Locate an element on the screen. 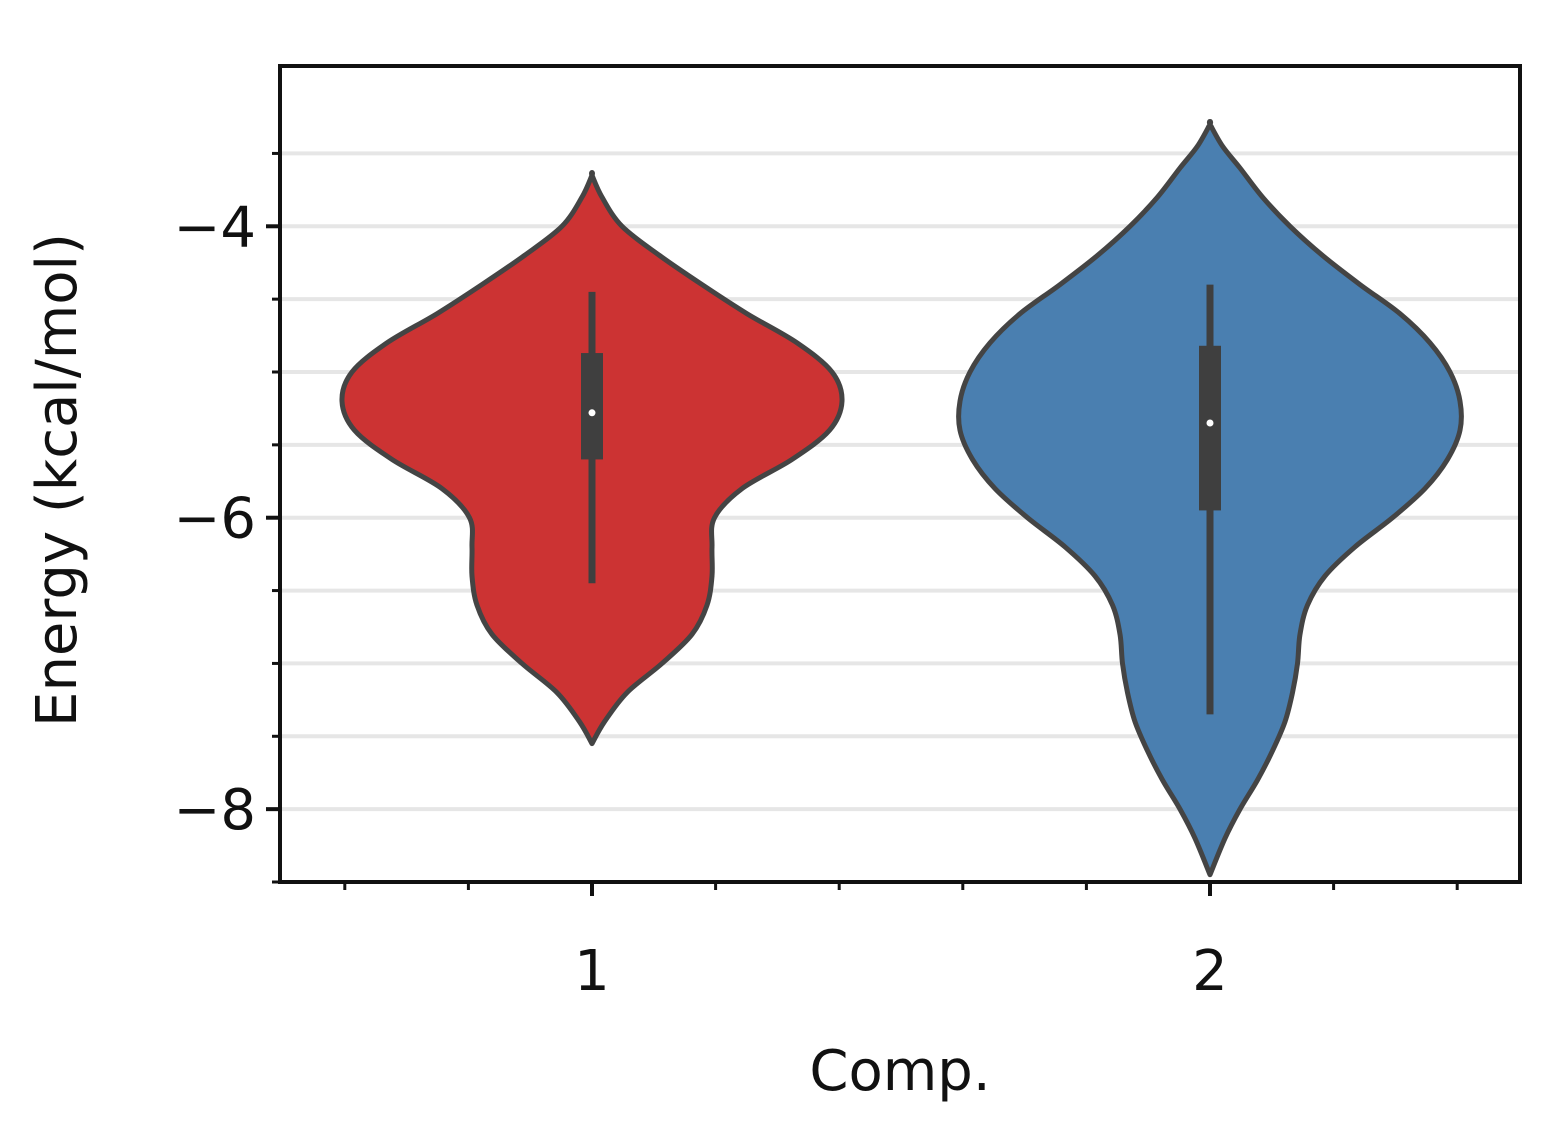  y-tick-label: −8 is located at coordinates (214, 810).